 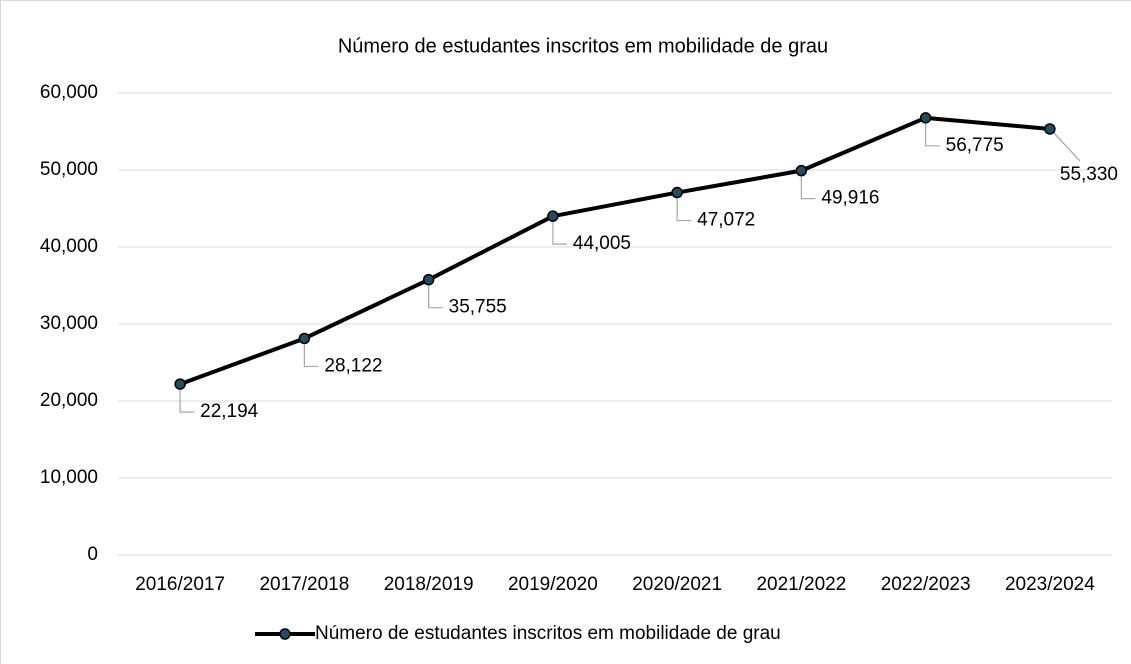 What do you see at coordinates (850, 198) in the screenshot?
I see `data-label: 49,916` at bounding box center [850, 198].